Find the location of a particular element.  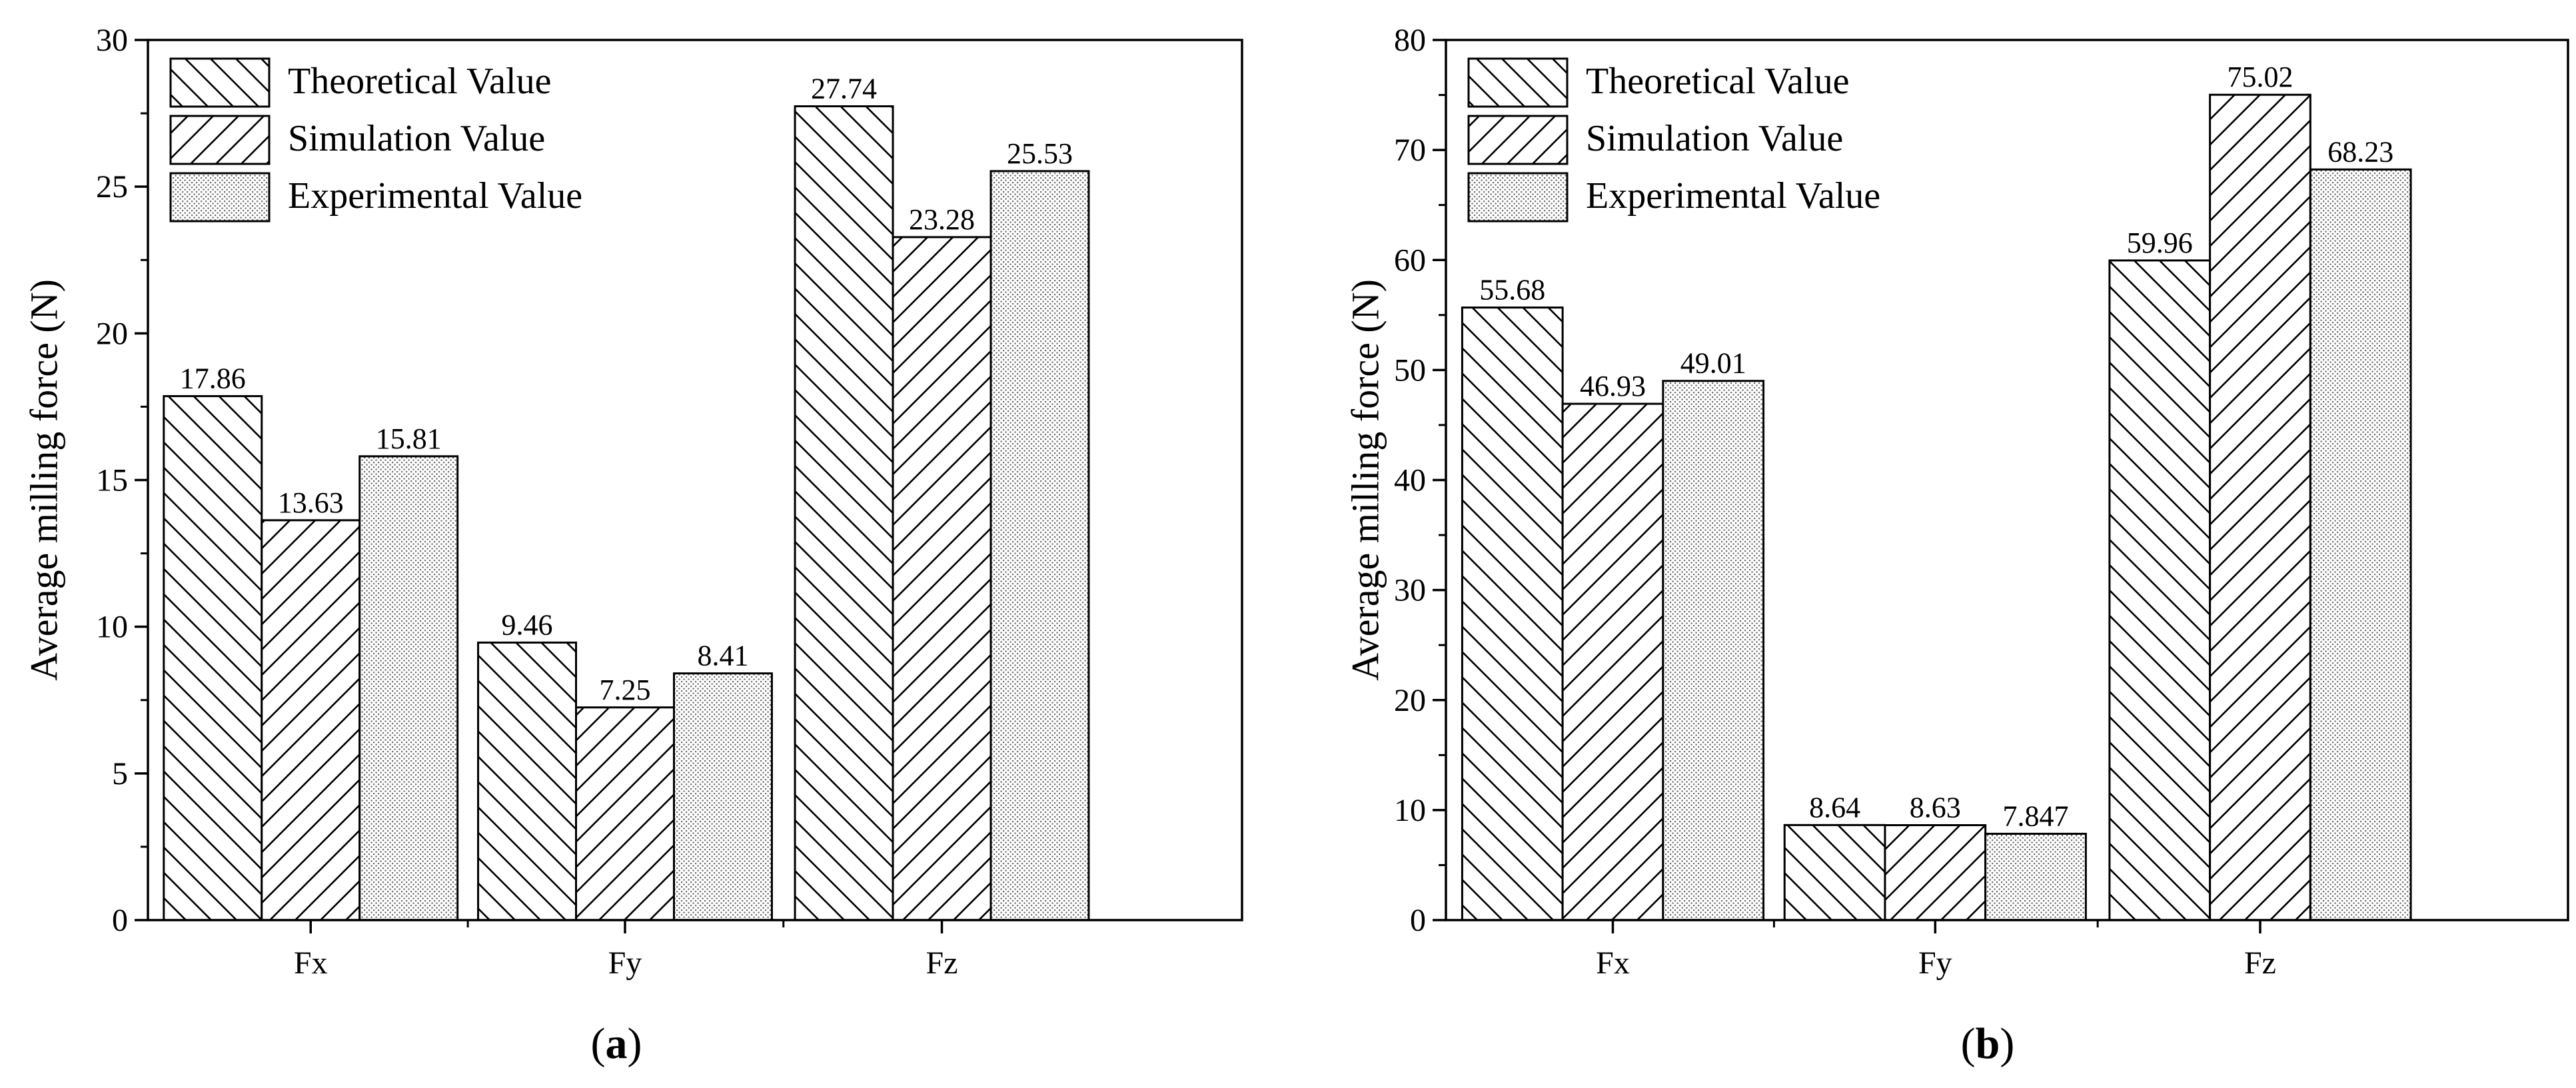

bar-a-simulation-value-fz is located at coordinates (942, 578).